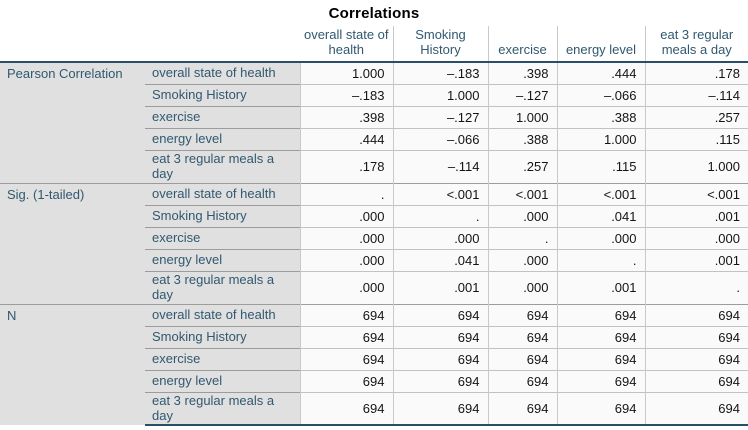 The image size is (748, 430). I want to click on table-row: energy level .000 .041 .000 . .001, so click(374, 260).